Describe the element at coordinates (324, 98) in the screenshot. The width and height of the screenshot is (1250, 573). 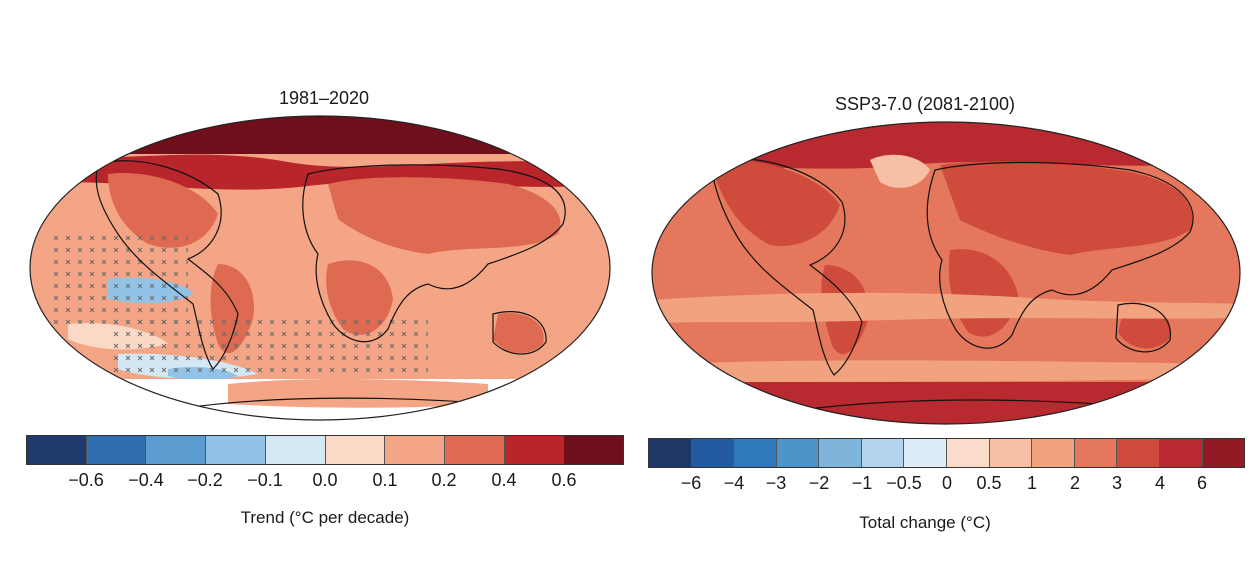
I see `map-title: 1981–2020` at that location.